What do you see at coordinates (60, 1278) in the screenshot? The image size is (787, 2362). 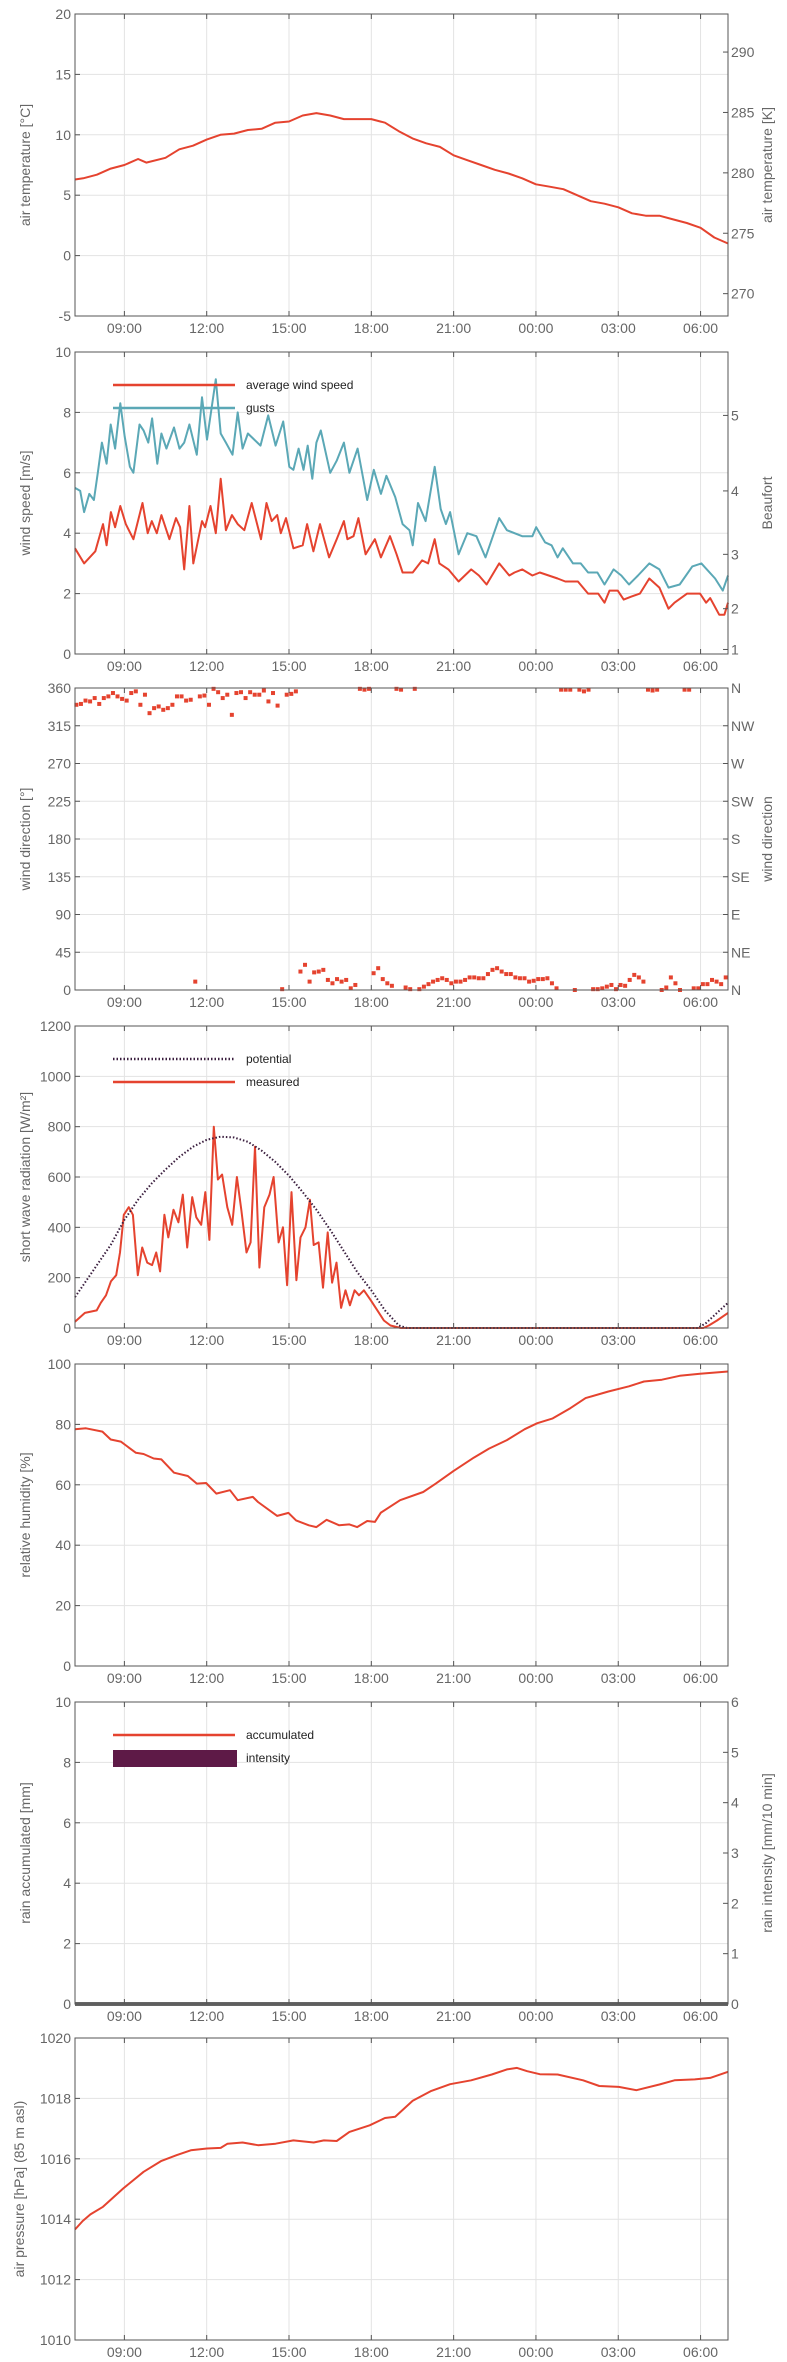 I see `y-tick-label: 200` at bounding box center [60, 1278].